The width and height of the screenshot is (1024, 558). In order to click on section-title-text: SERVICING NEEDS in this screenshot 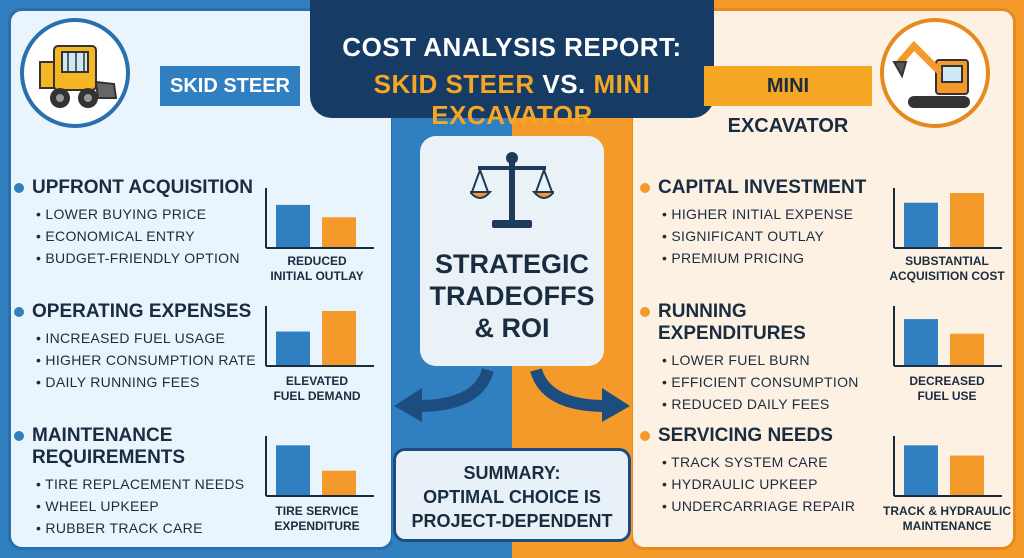, I will do `click(745, 435)`.